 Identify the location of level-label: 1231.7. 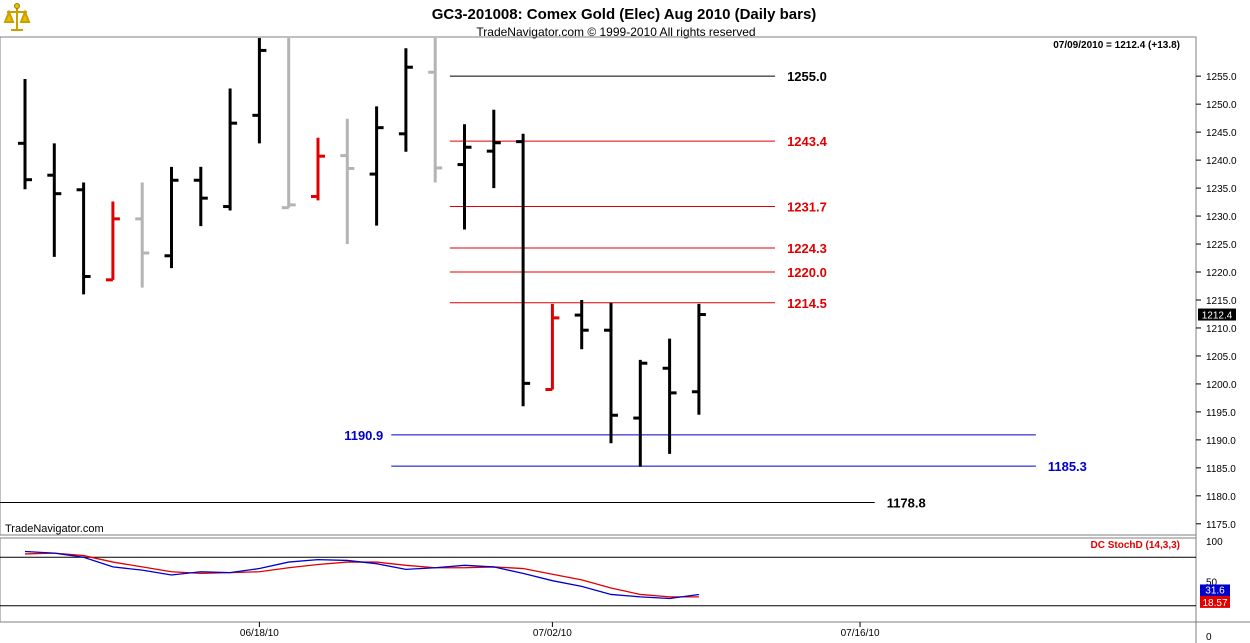
(807, 207).